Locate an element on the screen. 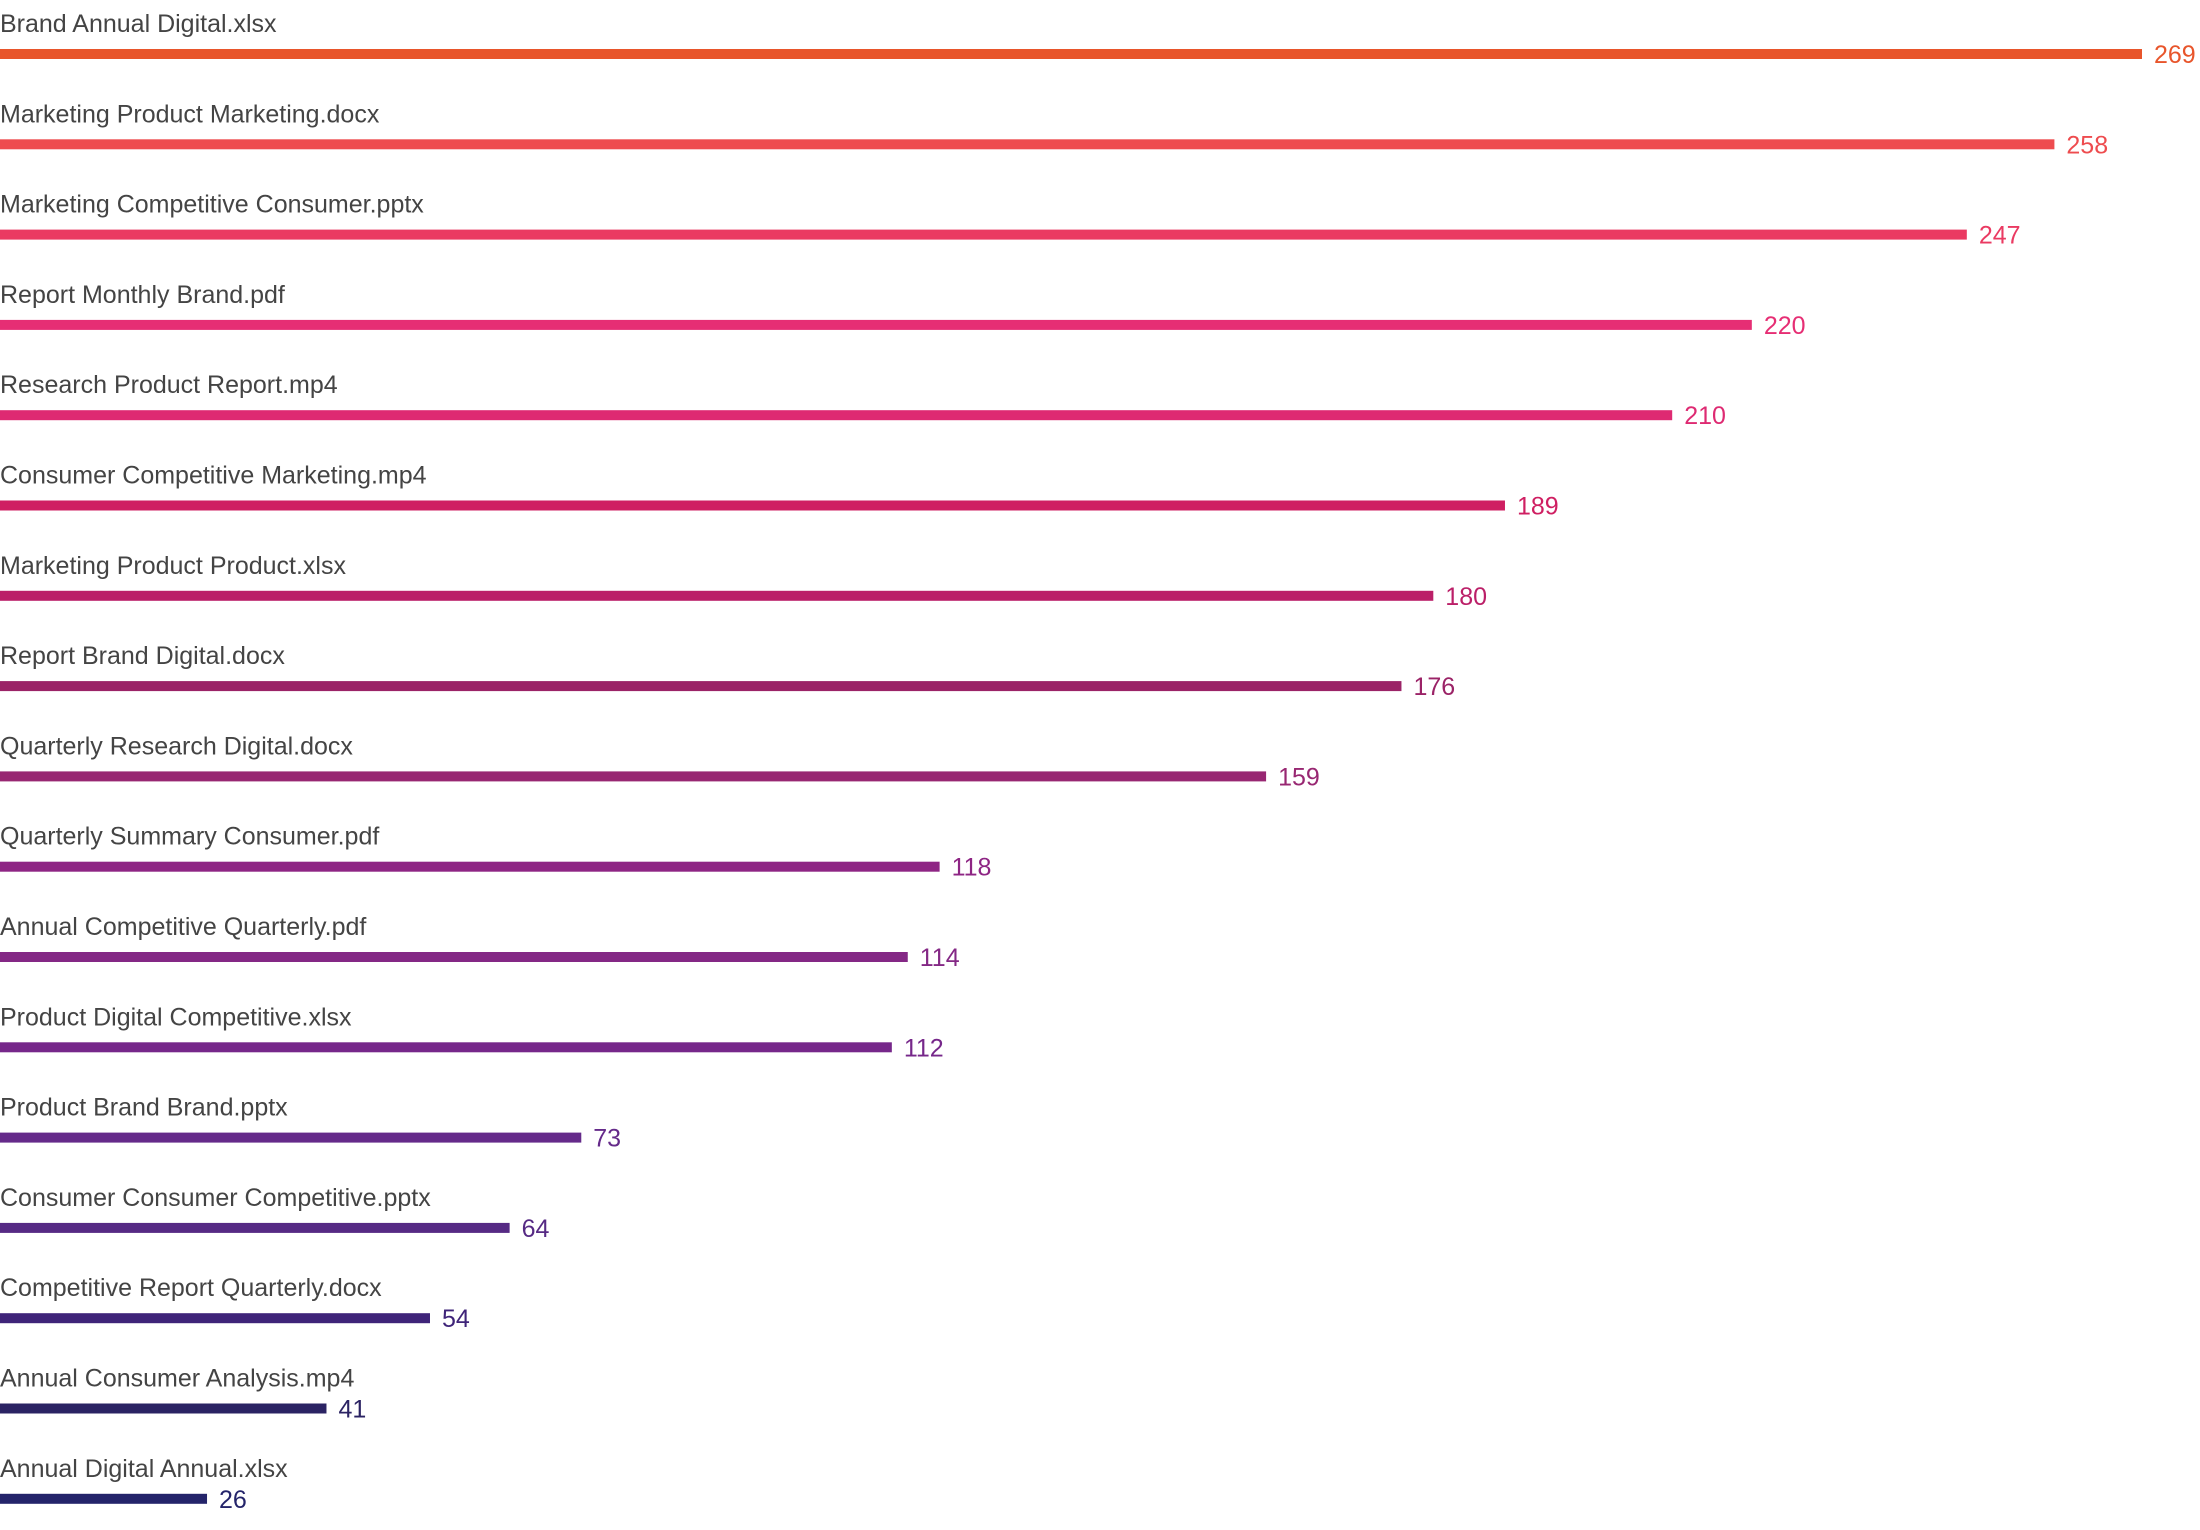 Image resolution: width=2200 pixels, height=1530 pixels. category-label: Brand Annual Digital.xlsx is located at coordinates (138, 24).